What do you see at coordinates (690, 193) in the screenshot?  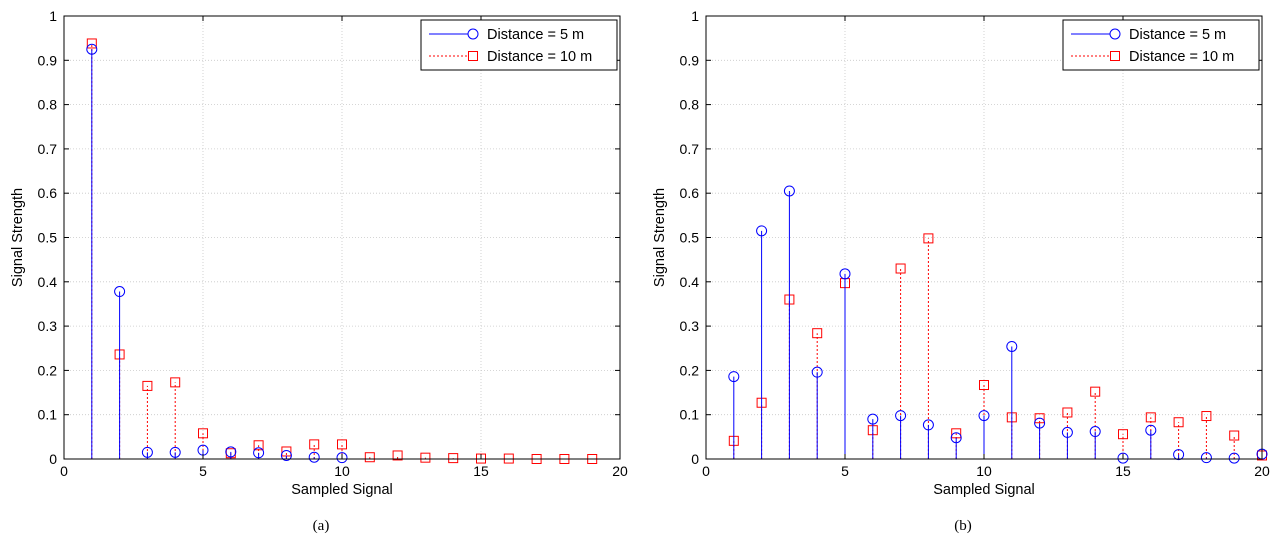 I see `y-tick-label: 0.6` at bounding box center [690, 193].